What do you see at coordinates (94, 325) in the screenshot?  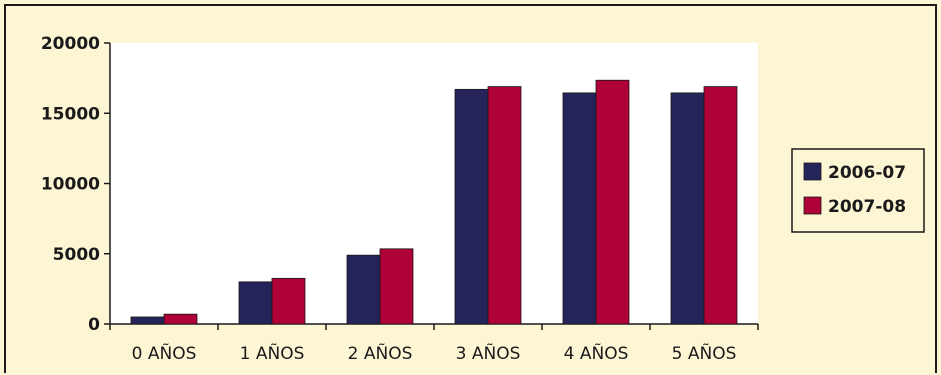 I see `y-tick-label: 0` at bounding box center [94, 325].